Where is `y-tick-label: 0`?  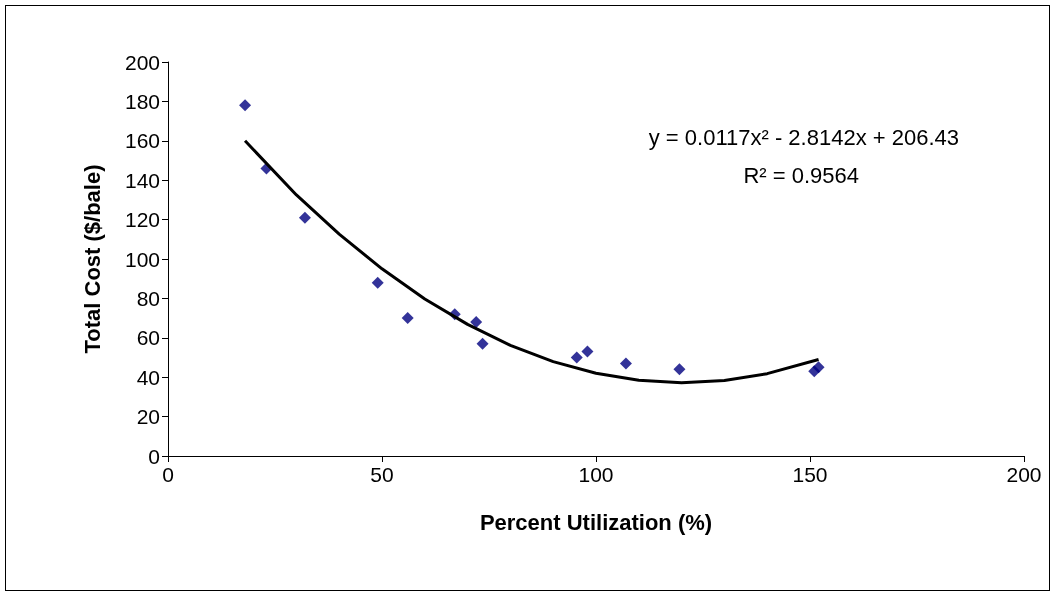 y-tick-label: 0 is located at coordinates (154, 456).